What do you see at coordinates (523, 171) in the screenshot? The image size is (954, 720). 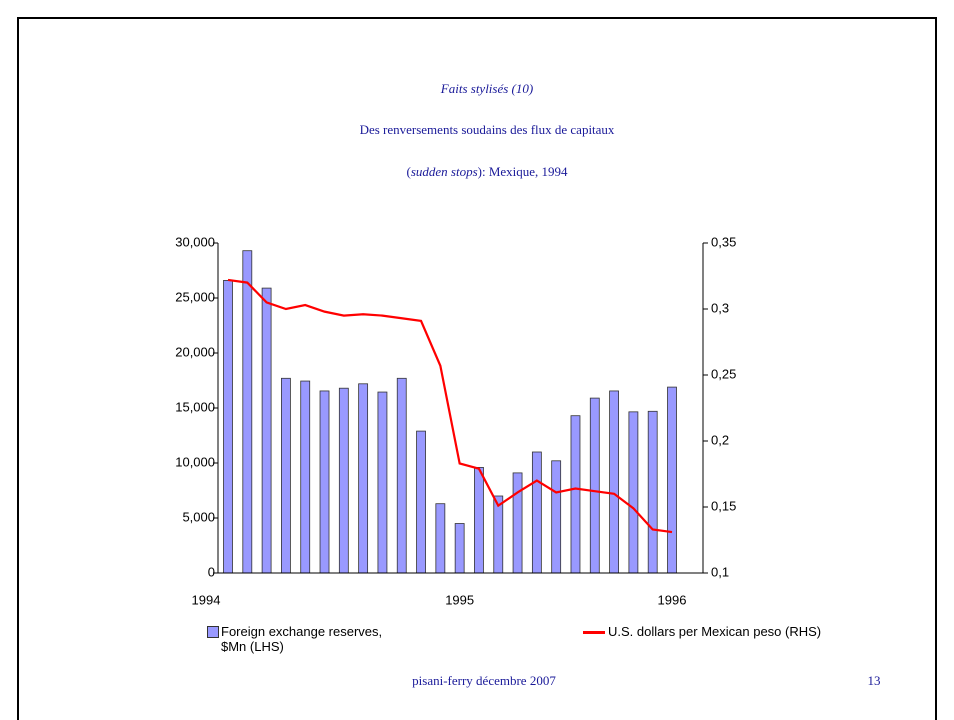 I see `title-part: ): Mexique, 1994` at bounding box center [523, 171].